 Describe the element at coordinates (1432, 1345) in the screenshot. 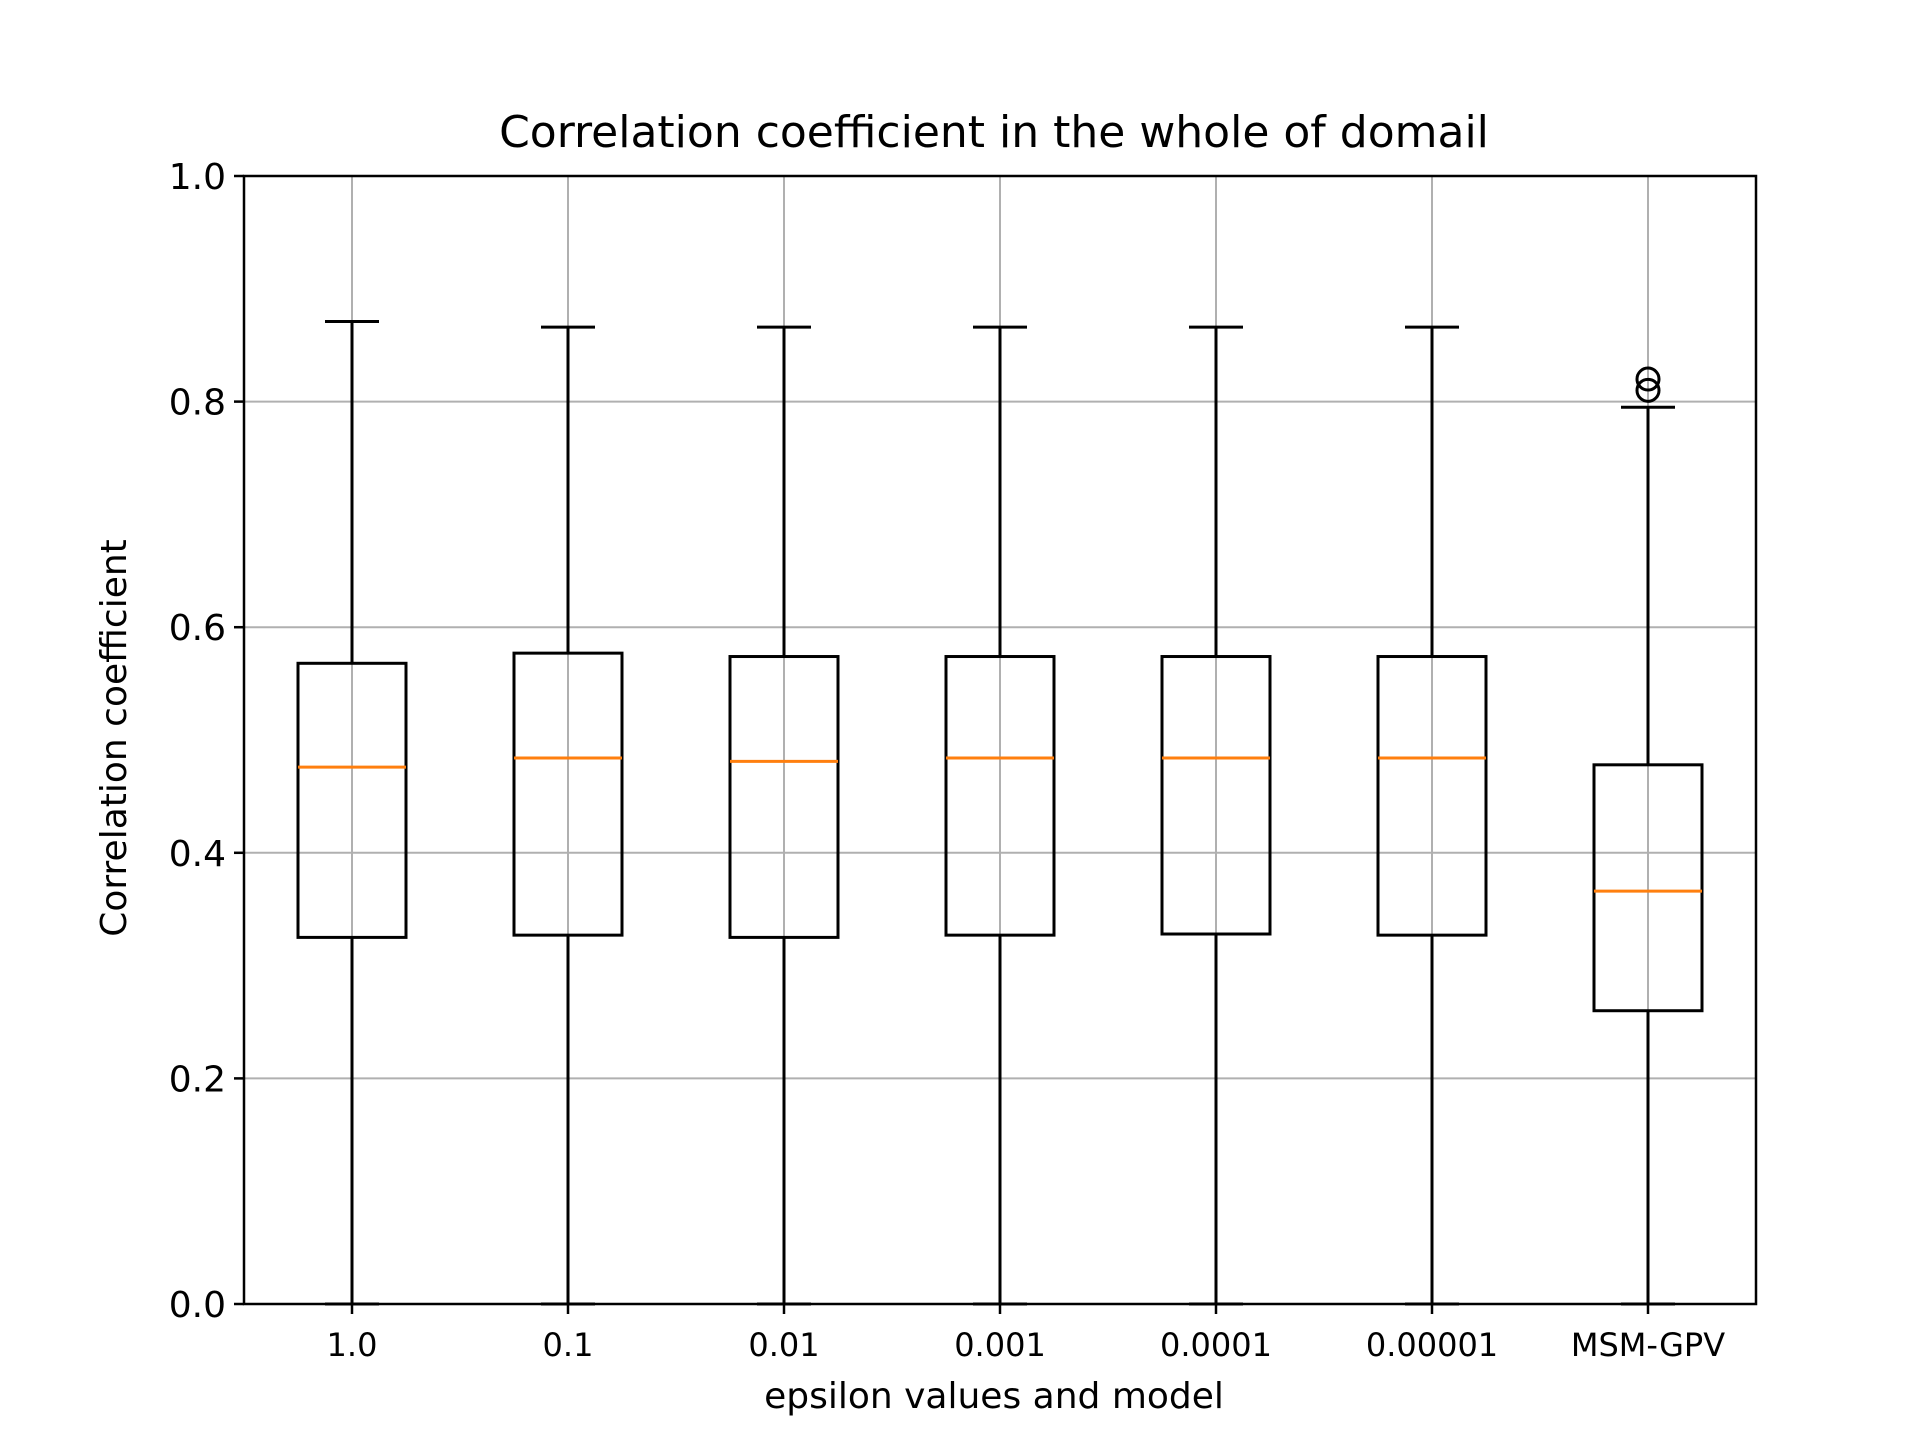

I see `x-tick-label: 0.00001` at that location.